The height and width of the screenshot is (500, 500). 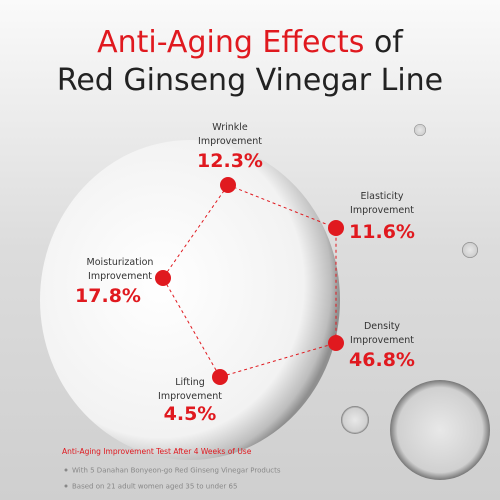 What do you see at coordinates (190, 414) in the screenshot?
I see `node-value: 4.5%` at bounding box center [190, 414].